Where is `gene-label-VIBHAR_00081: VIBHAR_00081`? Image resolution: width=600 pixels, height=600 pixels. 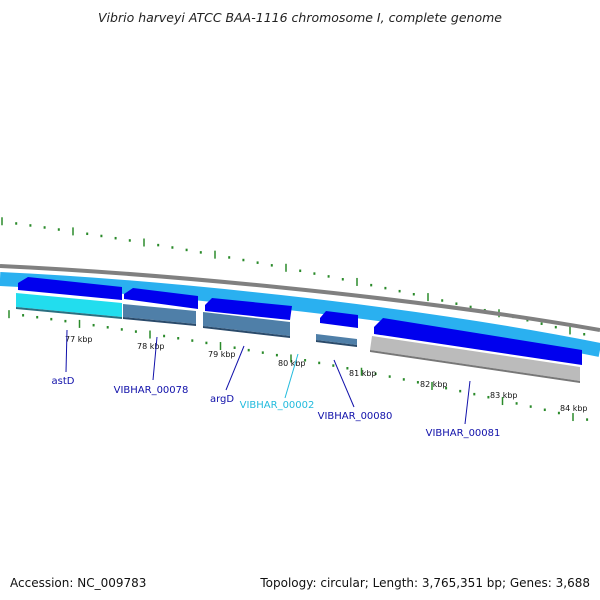 gene-label-VIBHAR_00081: VIBHAR_00081 is located at coordinates (463, 433).